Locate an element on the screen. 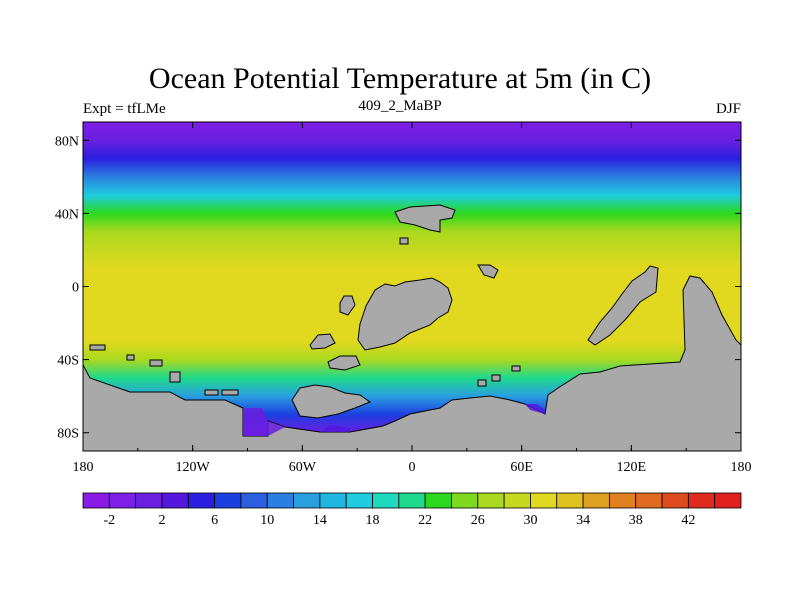 The image size is (800, 600). colorbar-label: 10 is located at coordinates (267, 520).